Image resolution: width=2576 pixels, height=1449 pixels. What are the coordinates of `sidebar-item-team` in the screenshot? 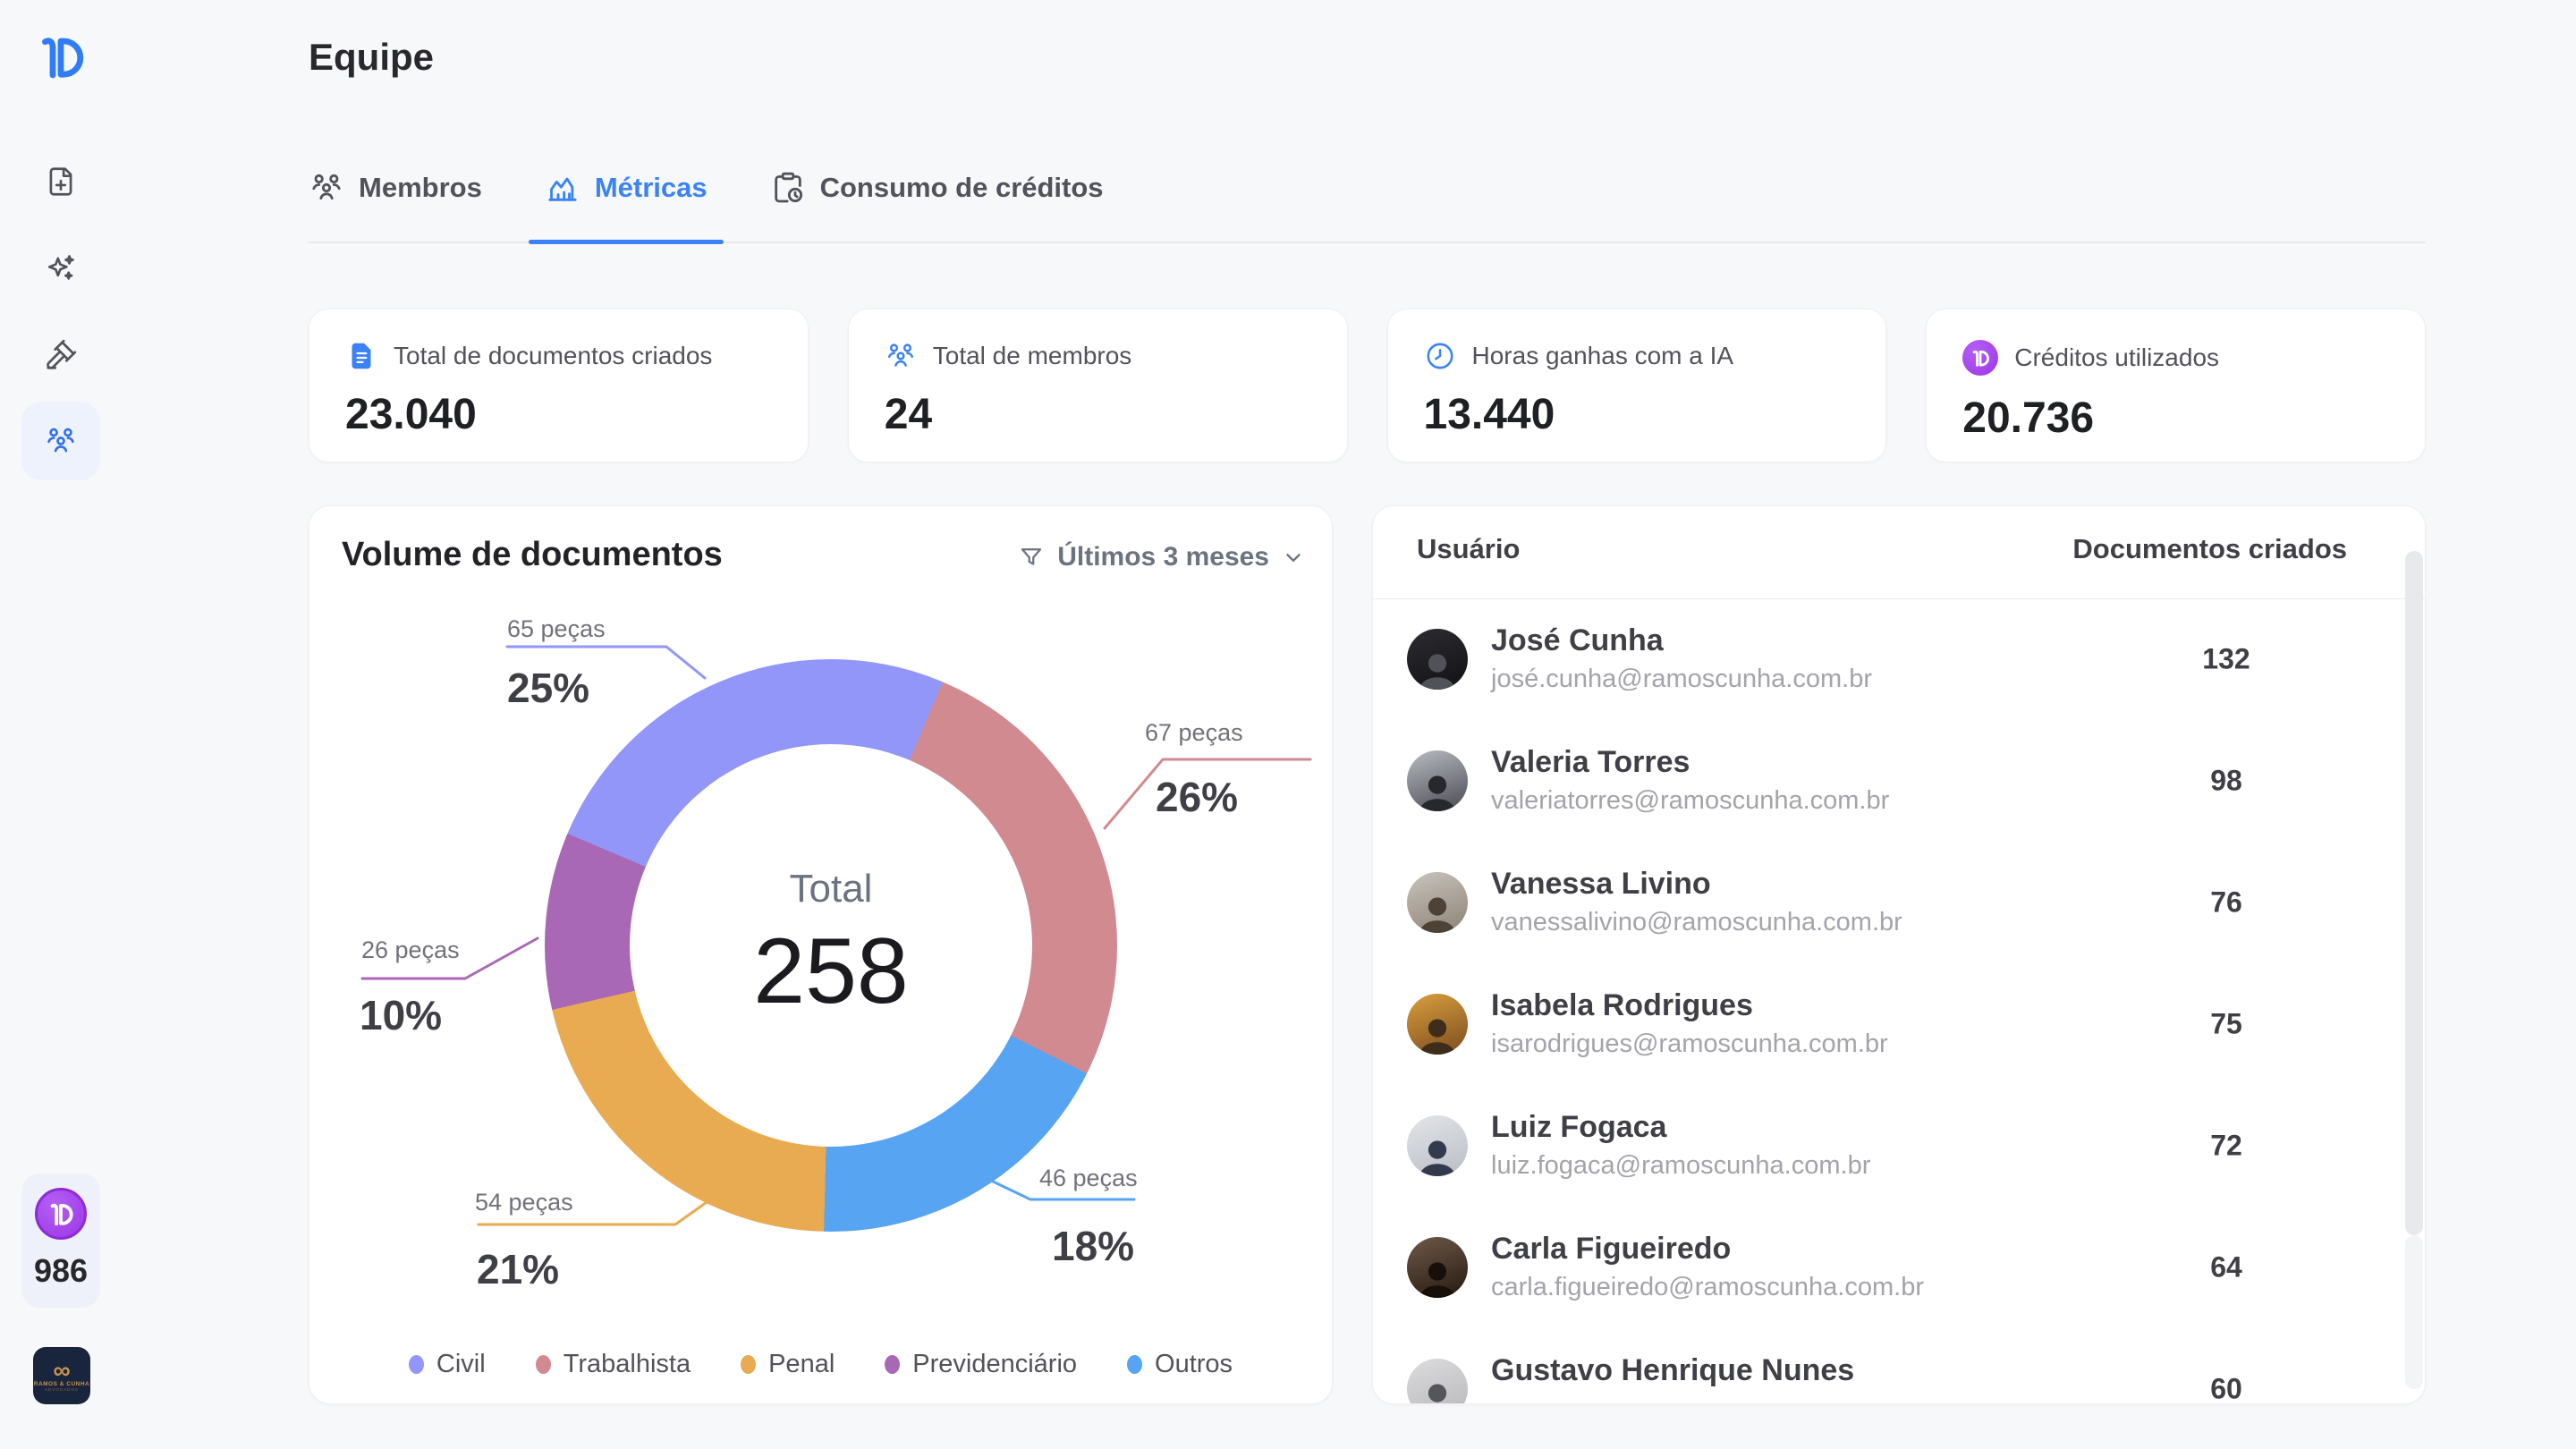 It's located at (60, 441).